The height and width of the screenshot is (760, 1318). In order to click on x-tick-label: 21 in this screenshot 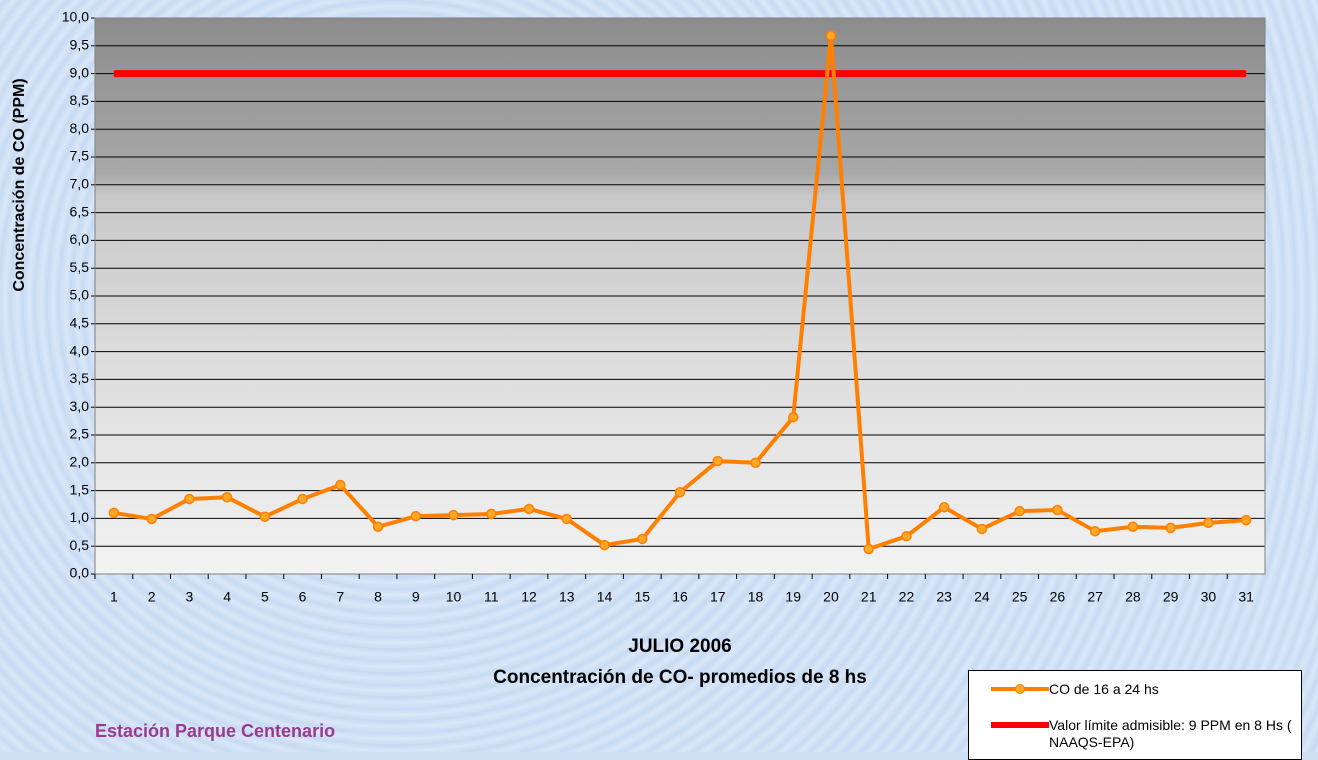, I will do `click(869, 597)`.